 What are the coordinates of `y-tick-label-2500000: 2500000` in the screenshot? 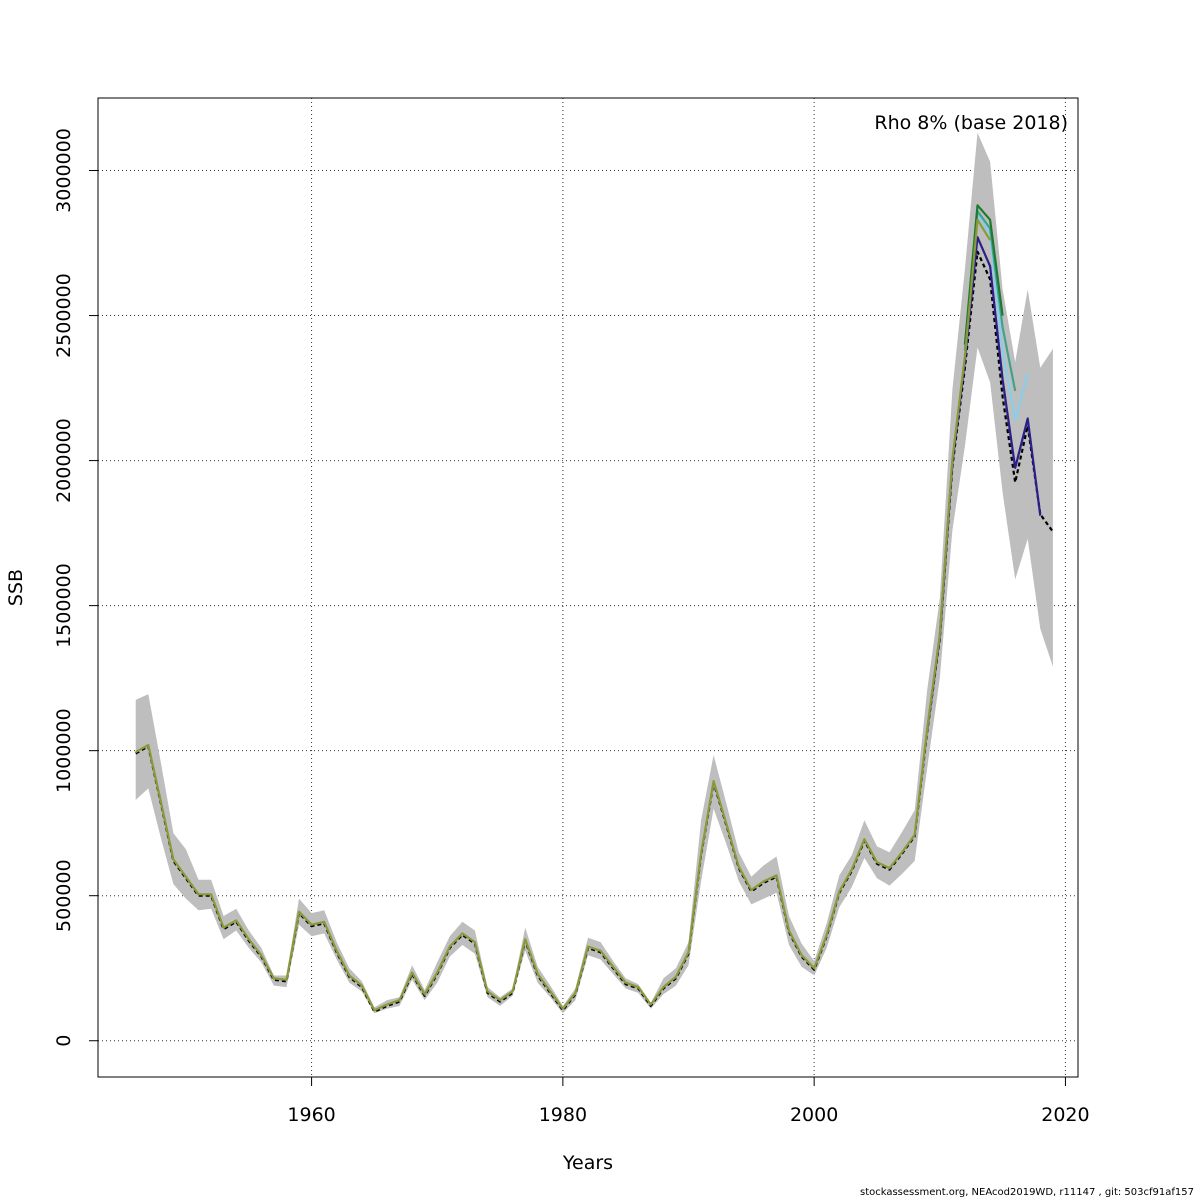 It's located at (64, 315).